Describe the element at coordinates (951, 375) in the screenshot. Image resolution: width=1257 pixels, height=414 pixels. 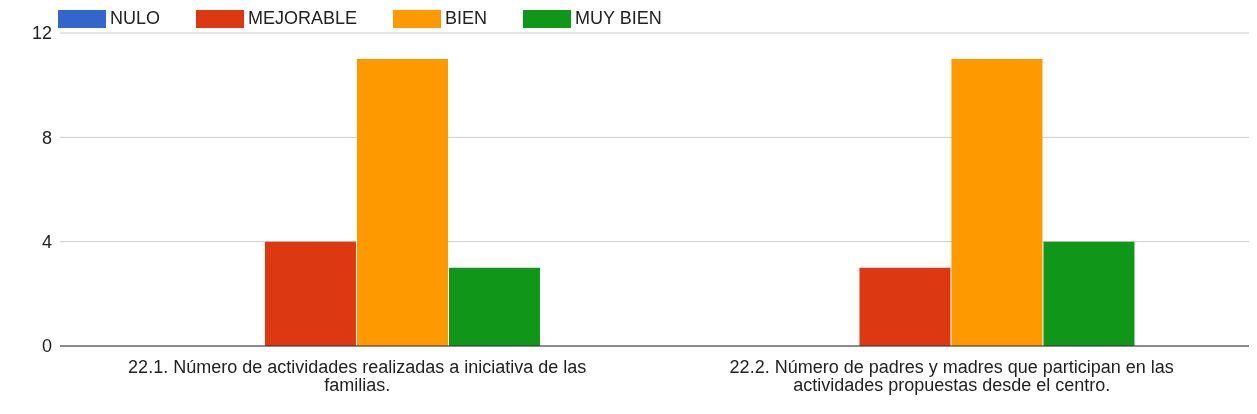
I see `x-tick-label: 22.2. Número de padres y madres que participan en las actividades propuestas desde el centro.` at that location.